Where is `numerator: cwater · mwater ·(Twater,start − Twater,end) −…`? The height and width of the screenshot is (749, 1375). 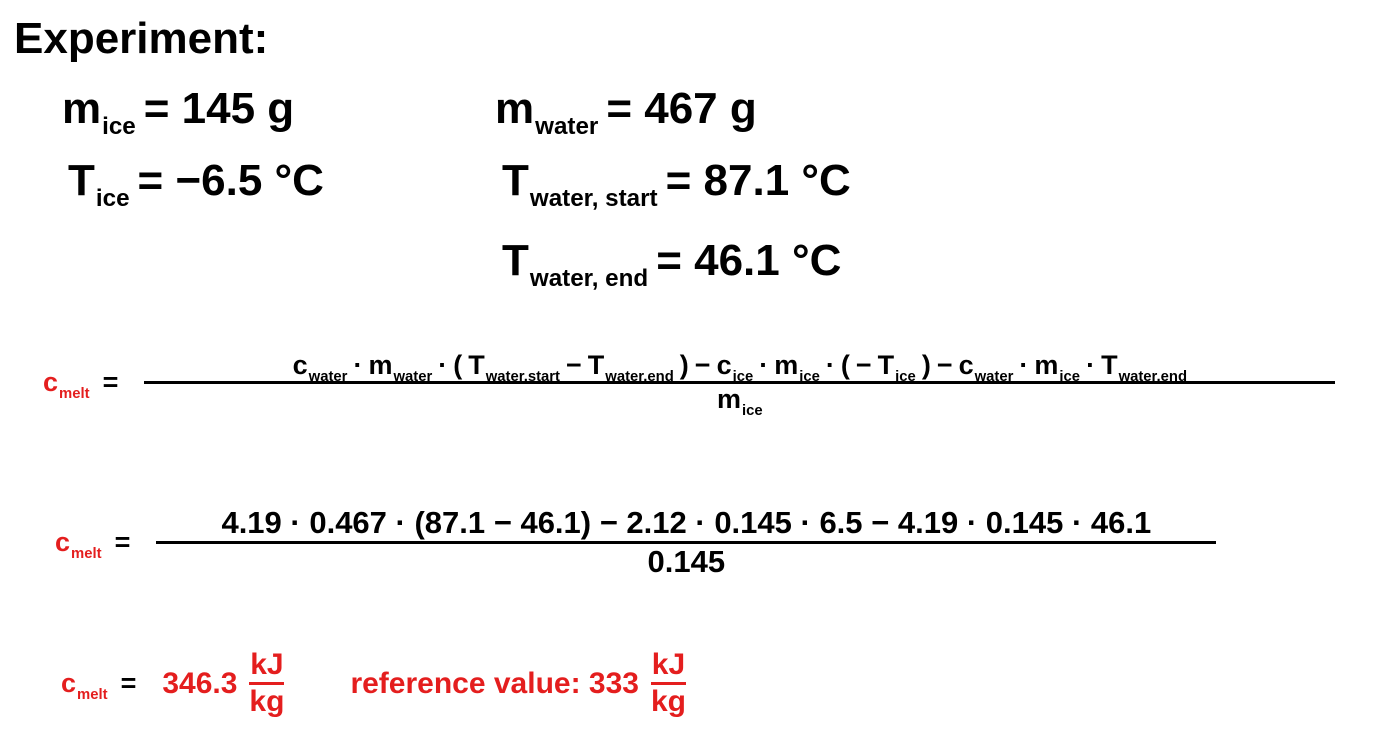 numerator: cwater · mwater ·(Twater,start − Twater,end) −… is located at coordinates (740, 367).